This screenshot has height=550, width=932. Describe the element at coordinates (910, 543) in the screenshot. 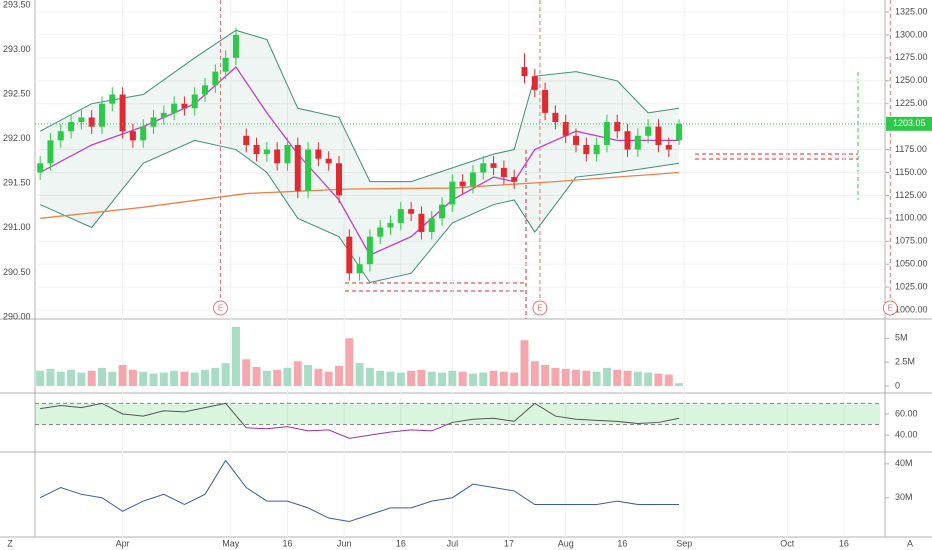

I see `scale-button: A` at that location.